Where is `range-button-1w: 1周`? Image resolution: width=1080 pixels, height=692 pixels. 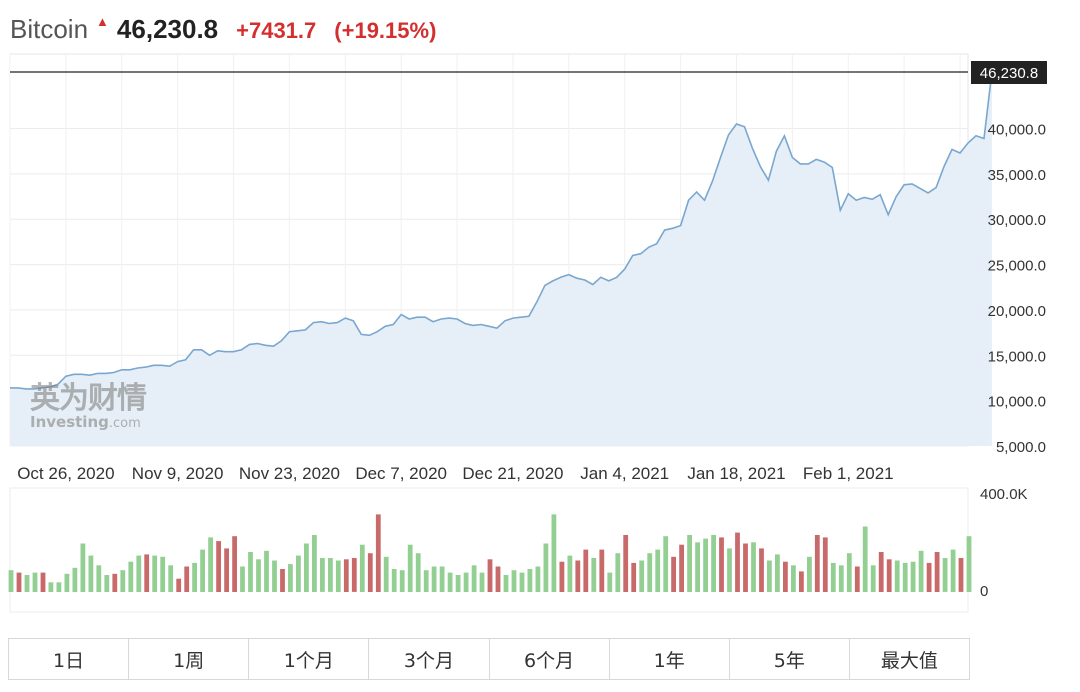 range-button-1w: 1周 is located at coordinates (189, 659).